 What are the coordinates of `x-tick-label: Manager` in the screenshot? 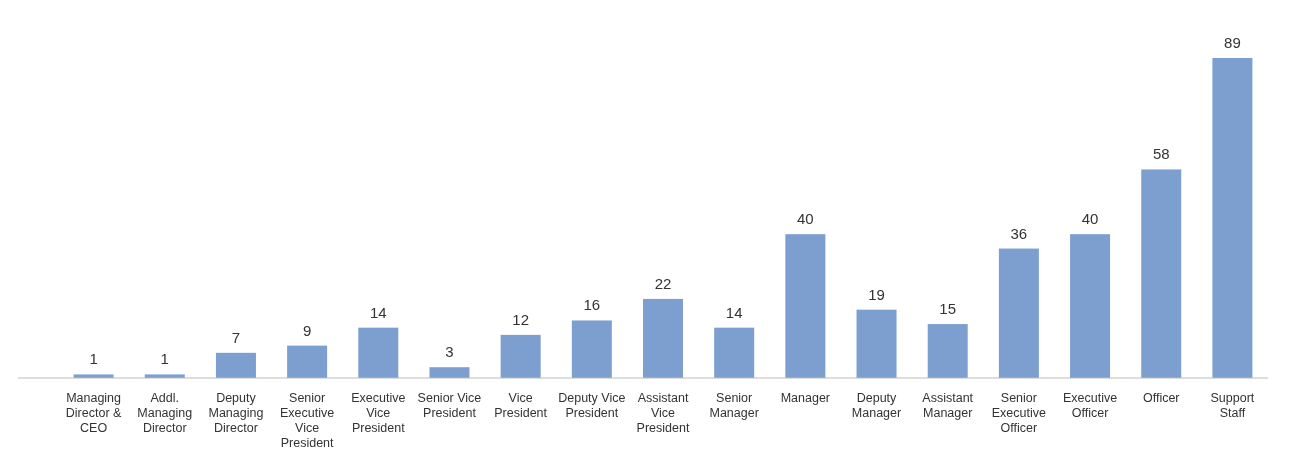 It's located at (805, 398).